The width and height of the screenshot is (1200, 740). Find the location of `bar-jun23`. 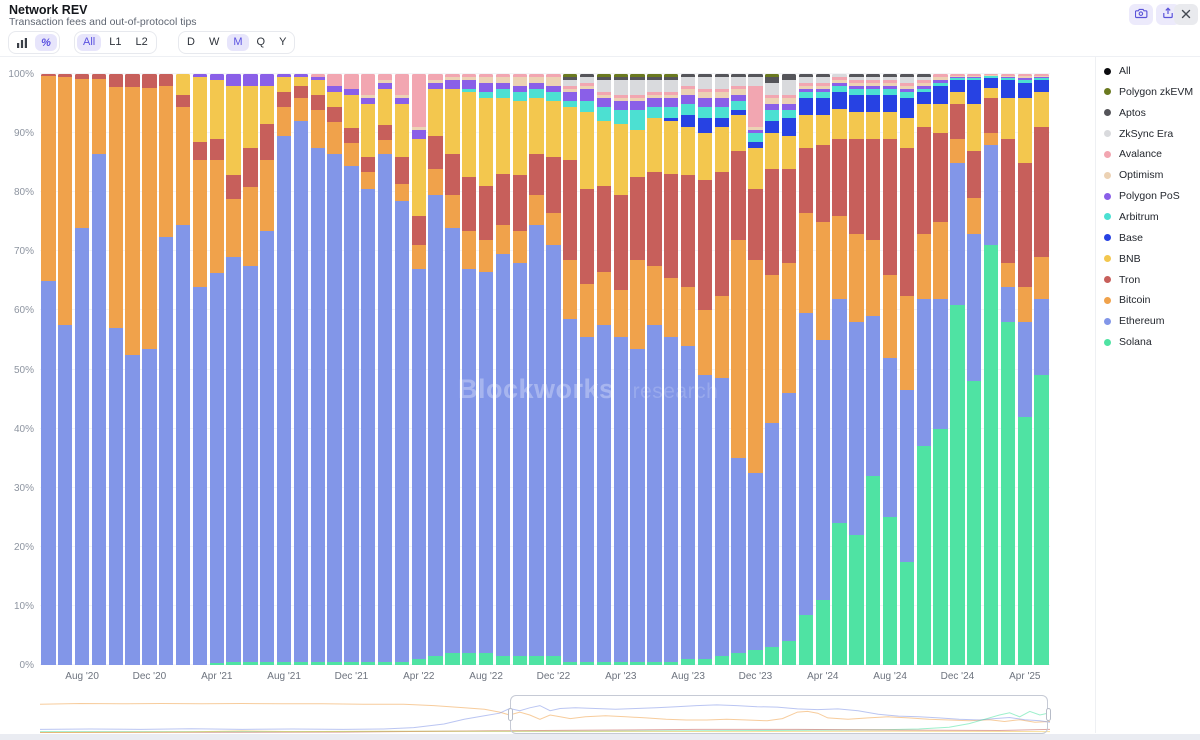

bar-jun23 is located at coordinates (654, 369).